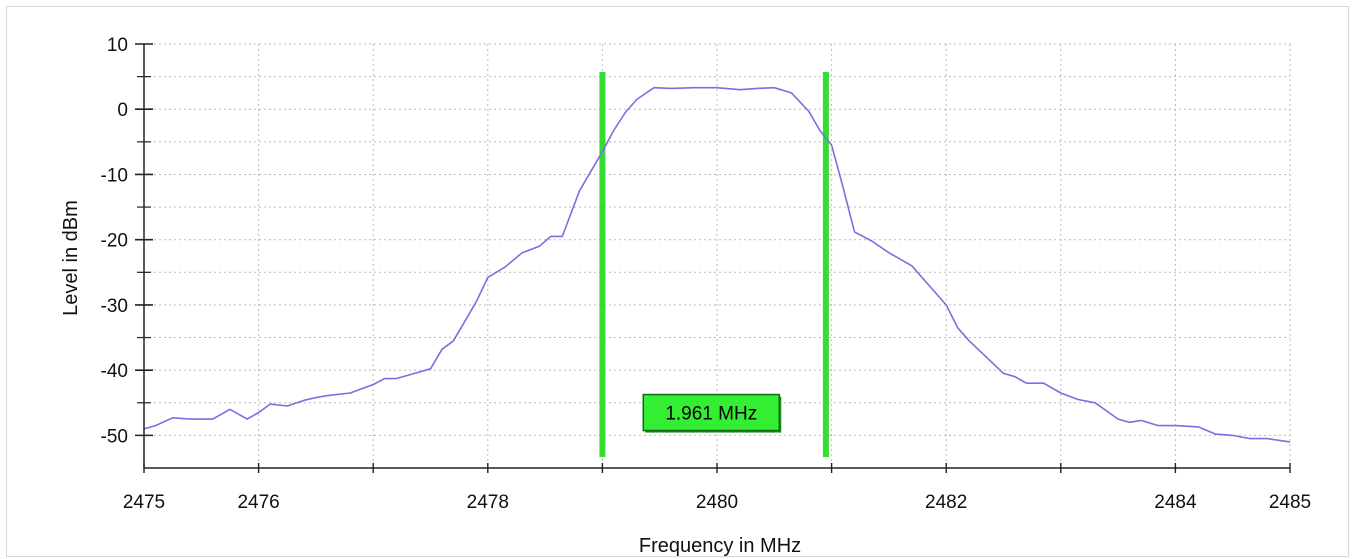 This screenshot has width=1357, height=559. I want to click on annotation: 1.961 MHz, so click(712, 413).